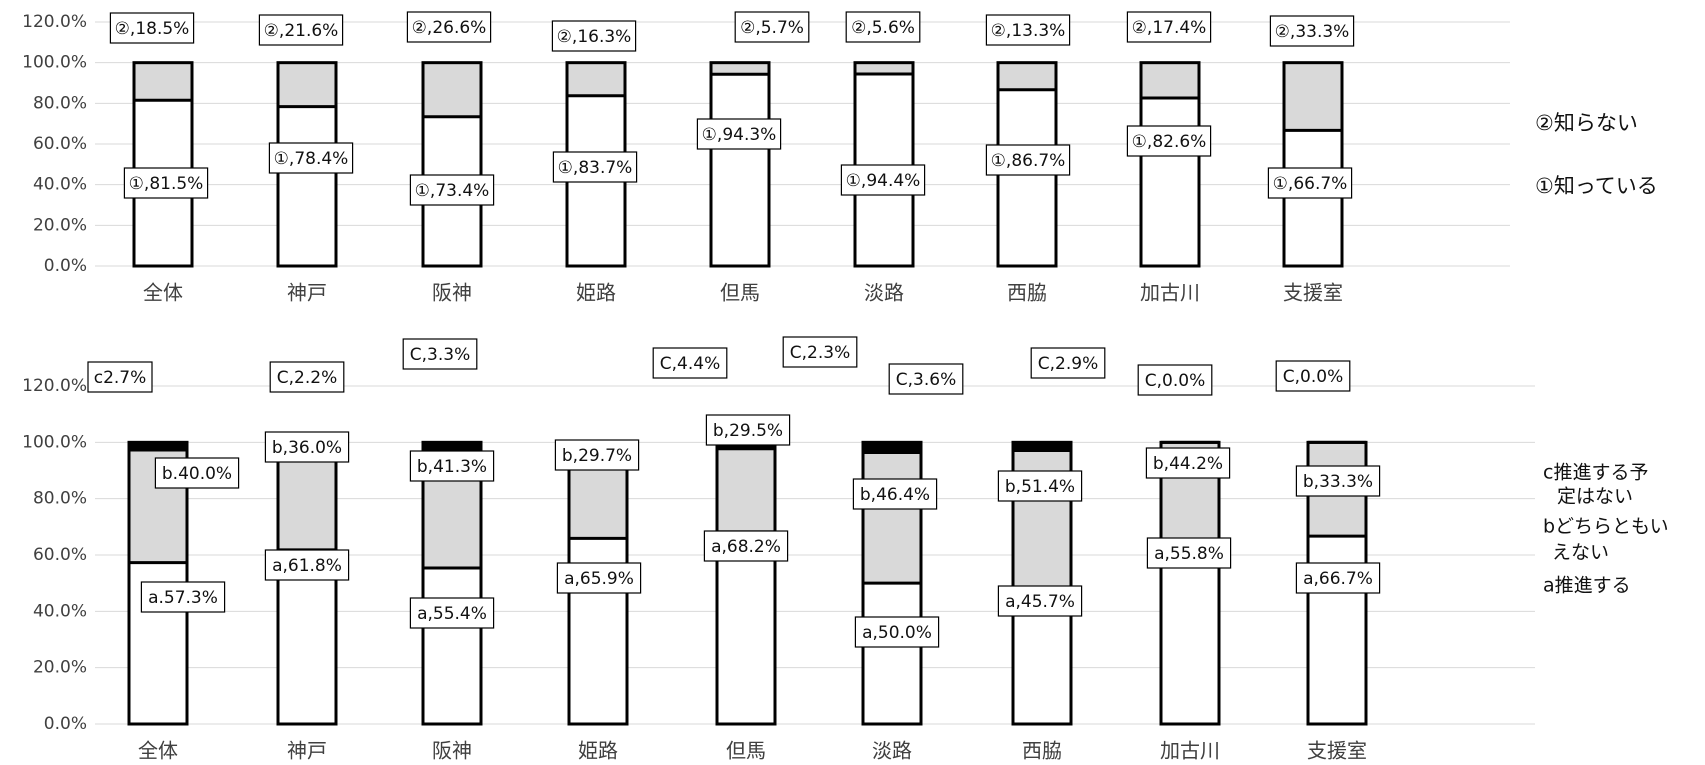  I want to click on data-label: b,51.4%, so click(1040, 487).